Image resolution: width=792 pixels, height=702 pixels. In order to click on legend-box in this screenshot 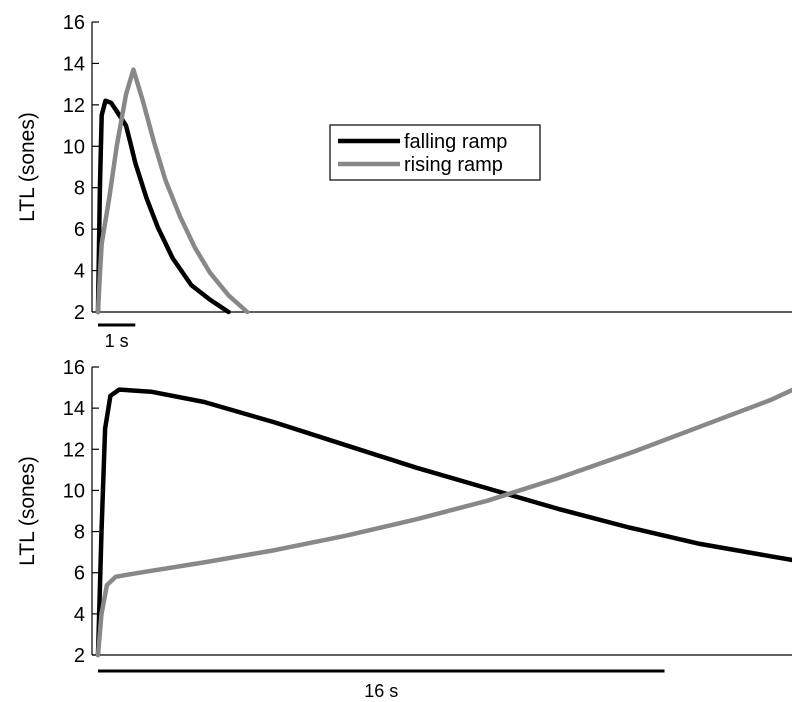, I will do `click(435, 152)`.